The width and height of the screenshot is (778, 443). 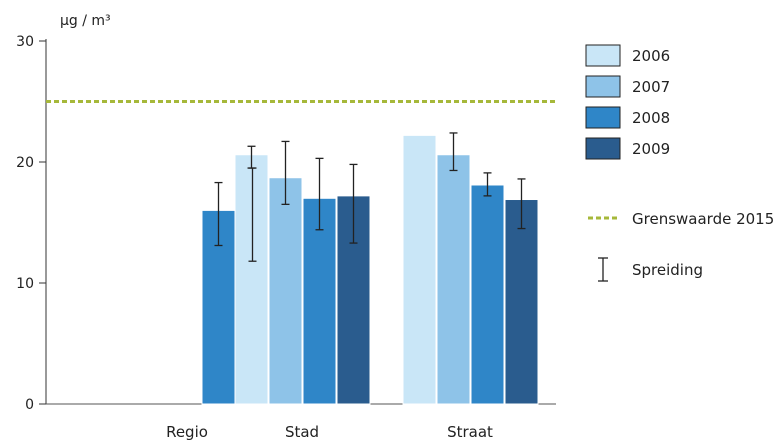 I want to click on legend-label-error-bar: Spreiding, so click(x=667, y=270).